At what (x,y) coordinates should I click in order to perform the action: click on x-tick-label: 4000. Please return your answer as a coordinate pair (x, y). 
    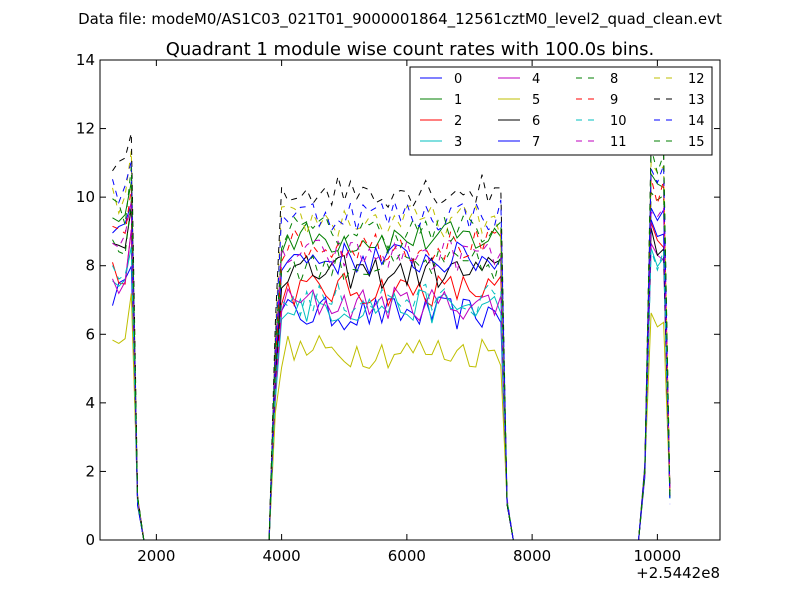
    Looking at the image, I should click on (282, 556).